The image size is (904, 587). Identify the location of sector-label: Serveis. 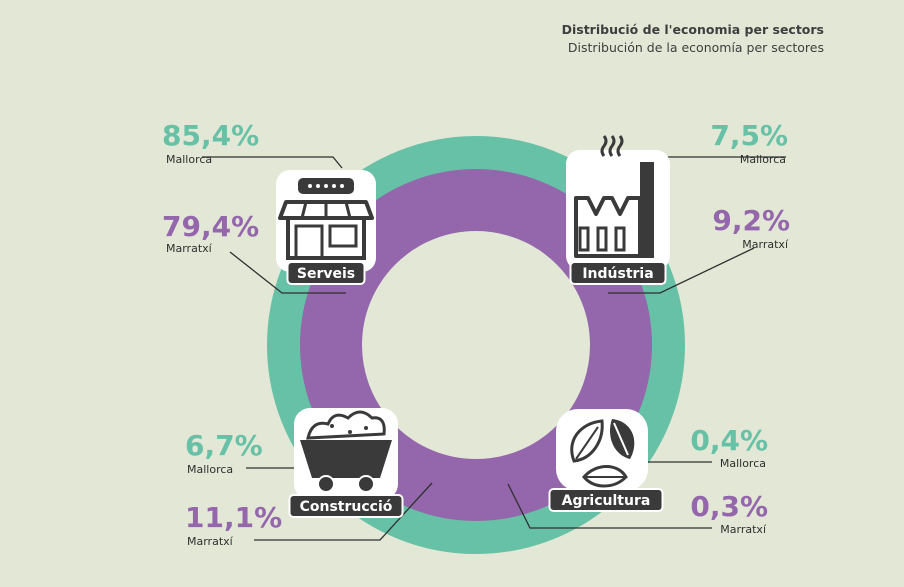
(326, 274).